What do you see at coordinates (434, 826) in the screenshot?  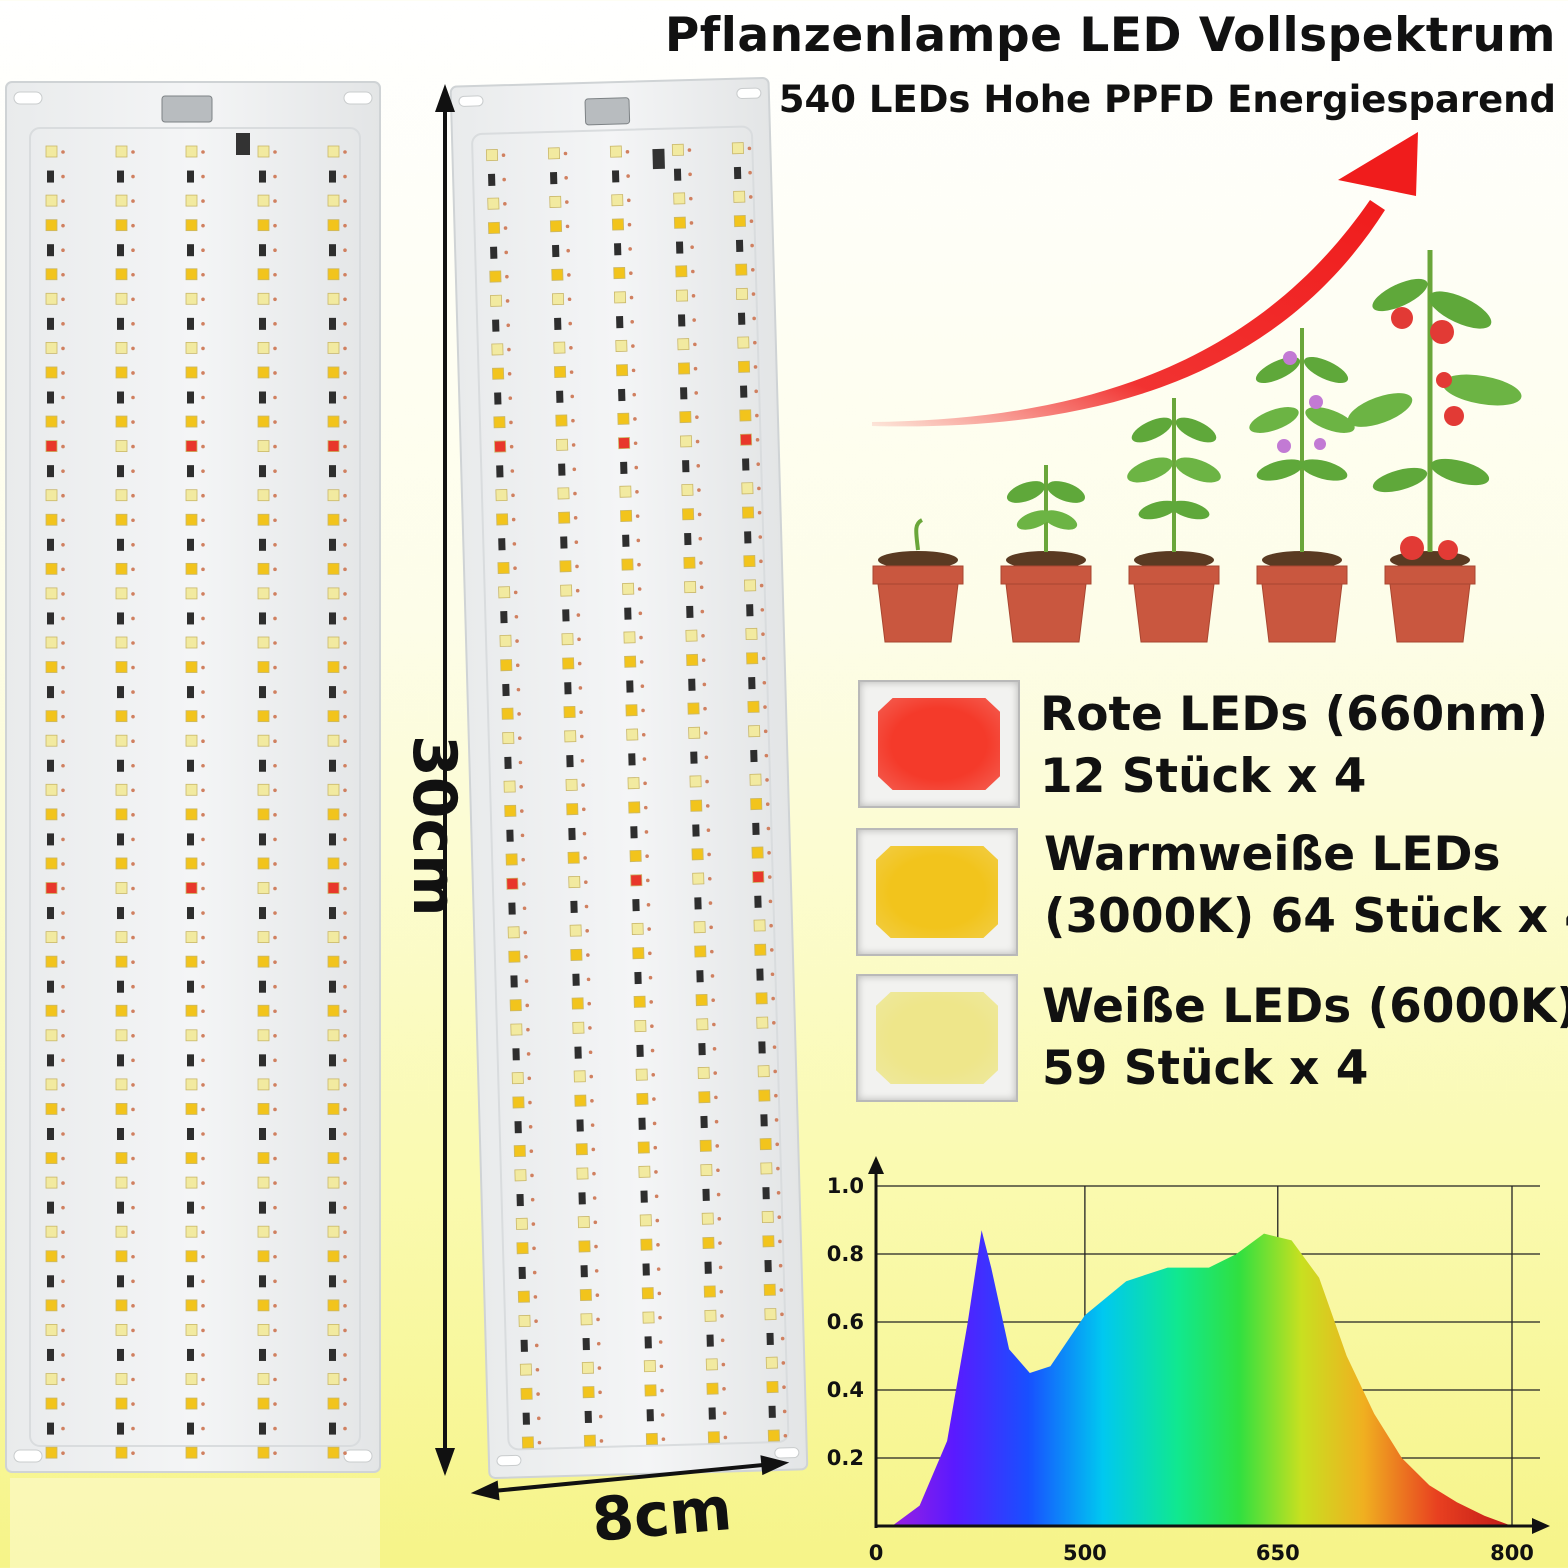 I see `height-label: 30cm` at bounding box center [434, 826].